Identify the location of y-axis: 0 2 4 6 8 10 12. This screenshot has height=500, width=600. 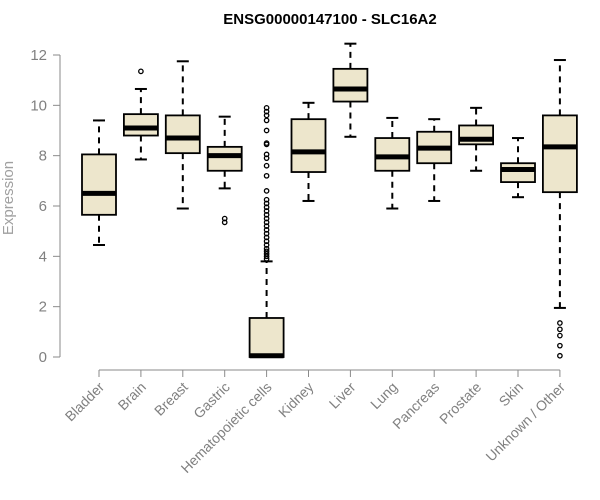
(45, 206).